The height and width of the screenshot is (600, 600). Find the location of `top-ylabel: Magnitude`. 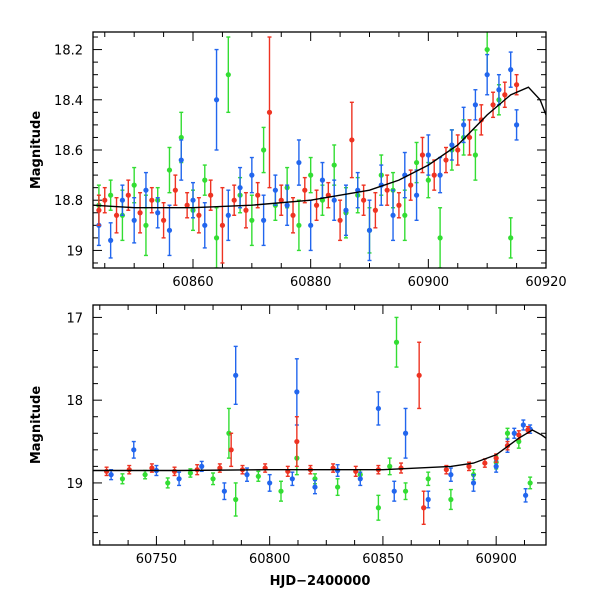

top-ylabel: Magnitude is located at coordinates (36, 150).